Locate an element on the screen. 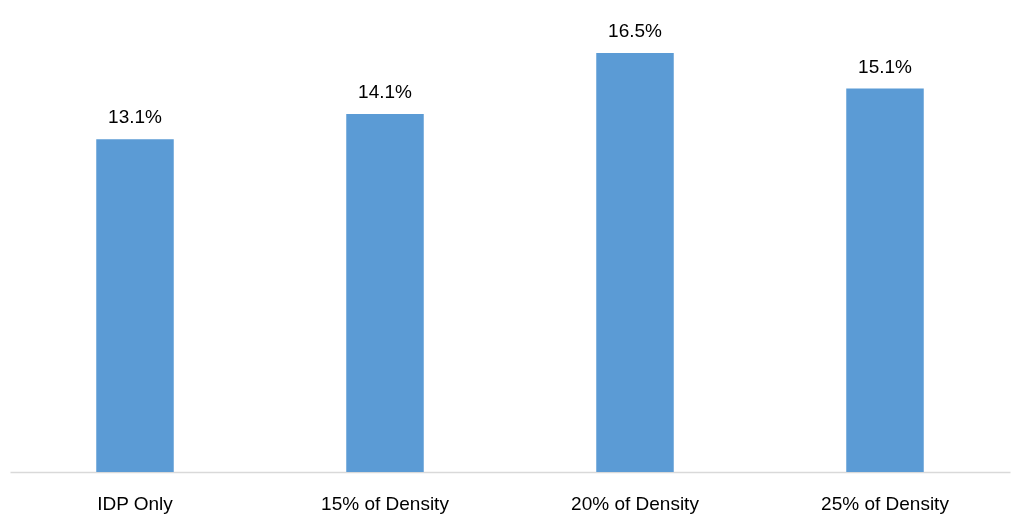 The image size is (1026, 523). x-tick-label: IDP Only is located at coordinates (135, 503).